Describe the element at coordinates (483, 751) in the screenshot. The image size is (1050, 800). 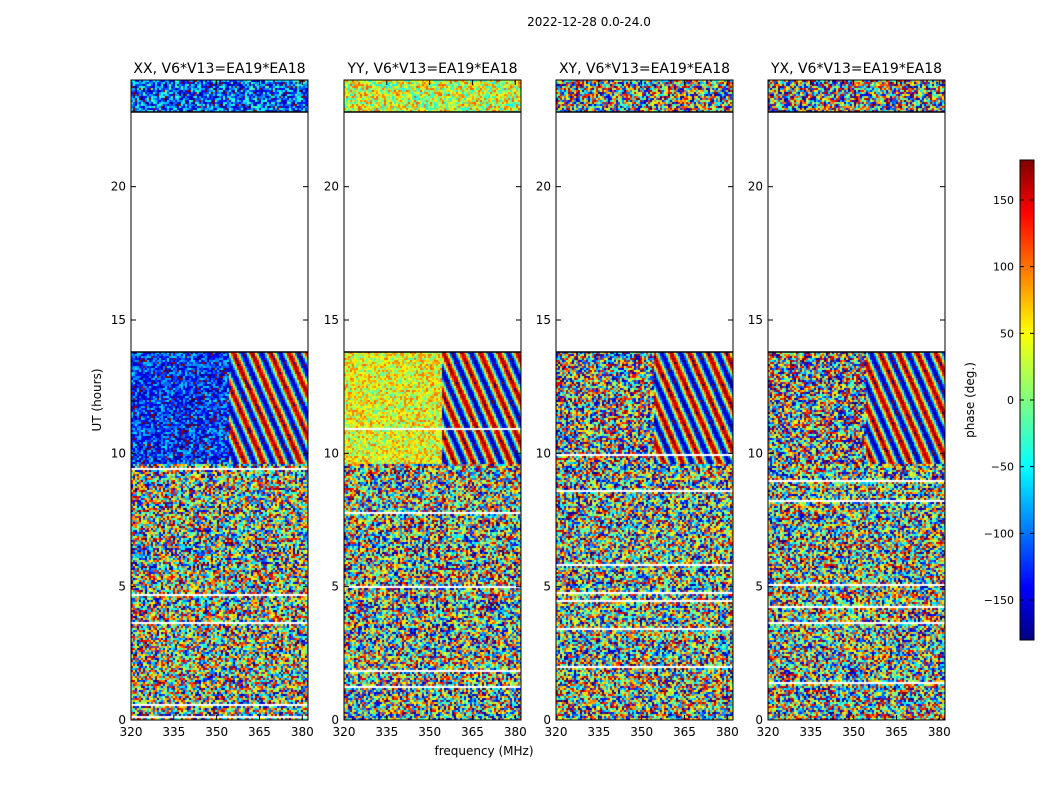
I see `x-axis-label: frequency (MHz)` at that location.